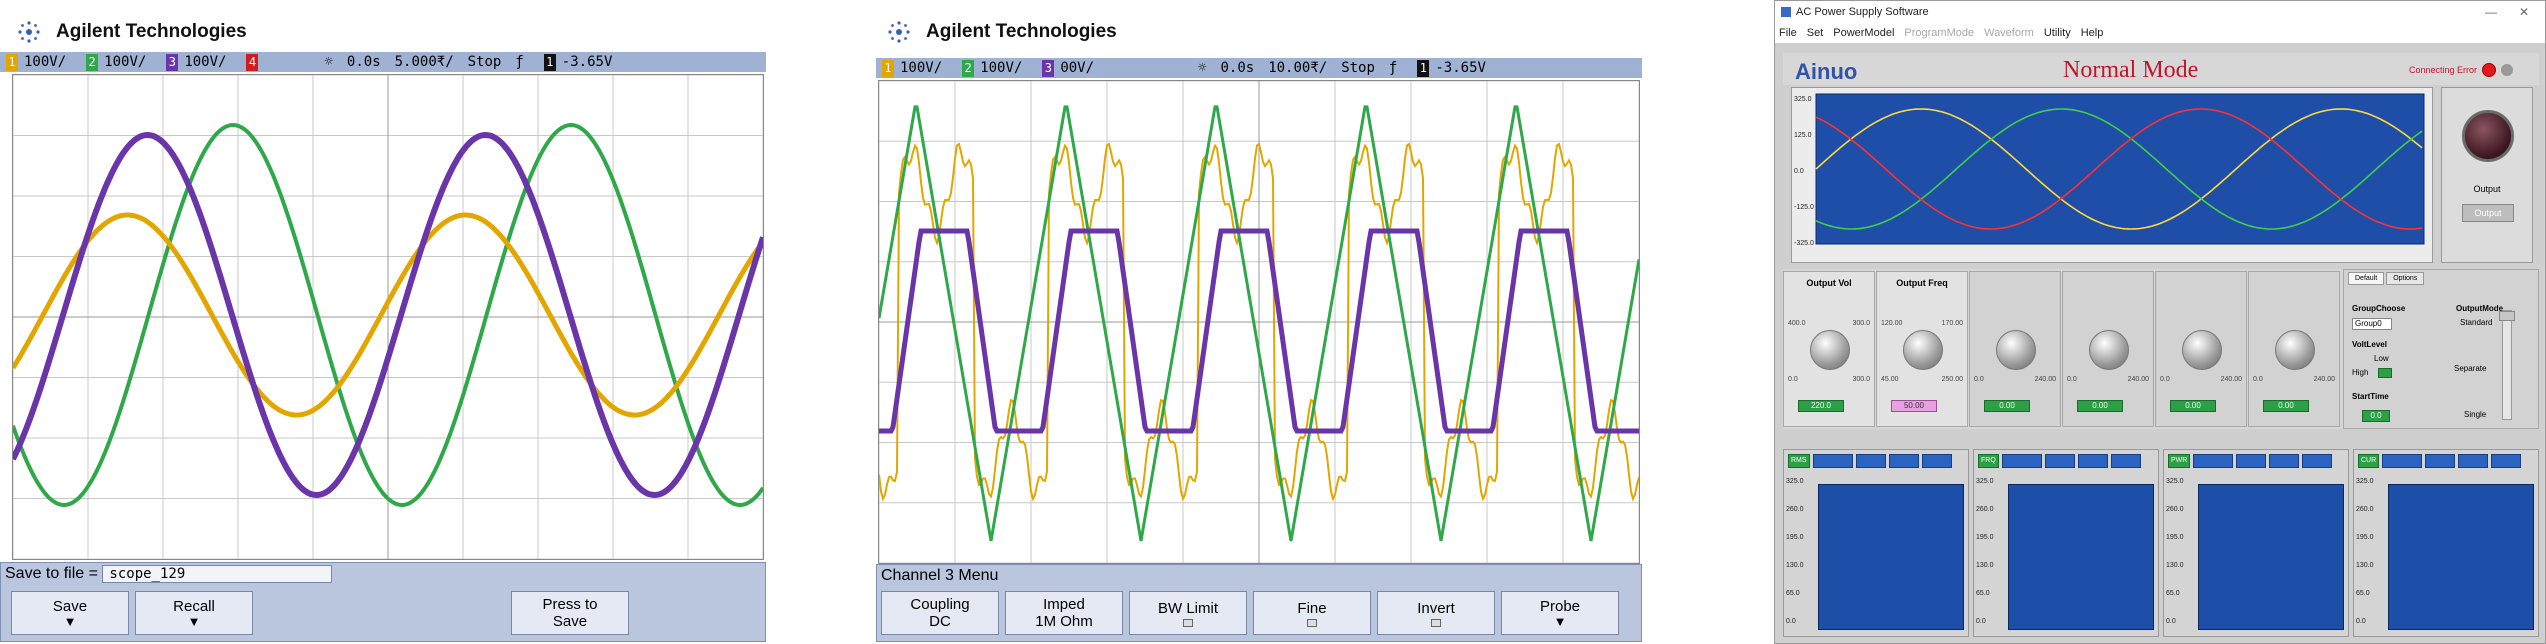  Describe the element at coordinates (1914, 406) in the screenshot. I see `control-value: 50.00` at that location.